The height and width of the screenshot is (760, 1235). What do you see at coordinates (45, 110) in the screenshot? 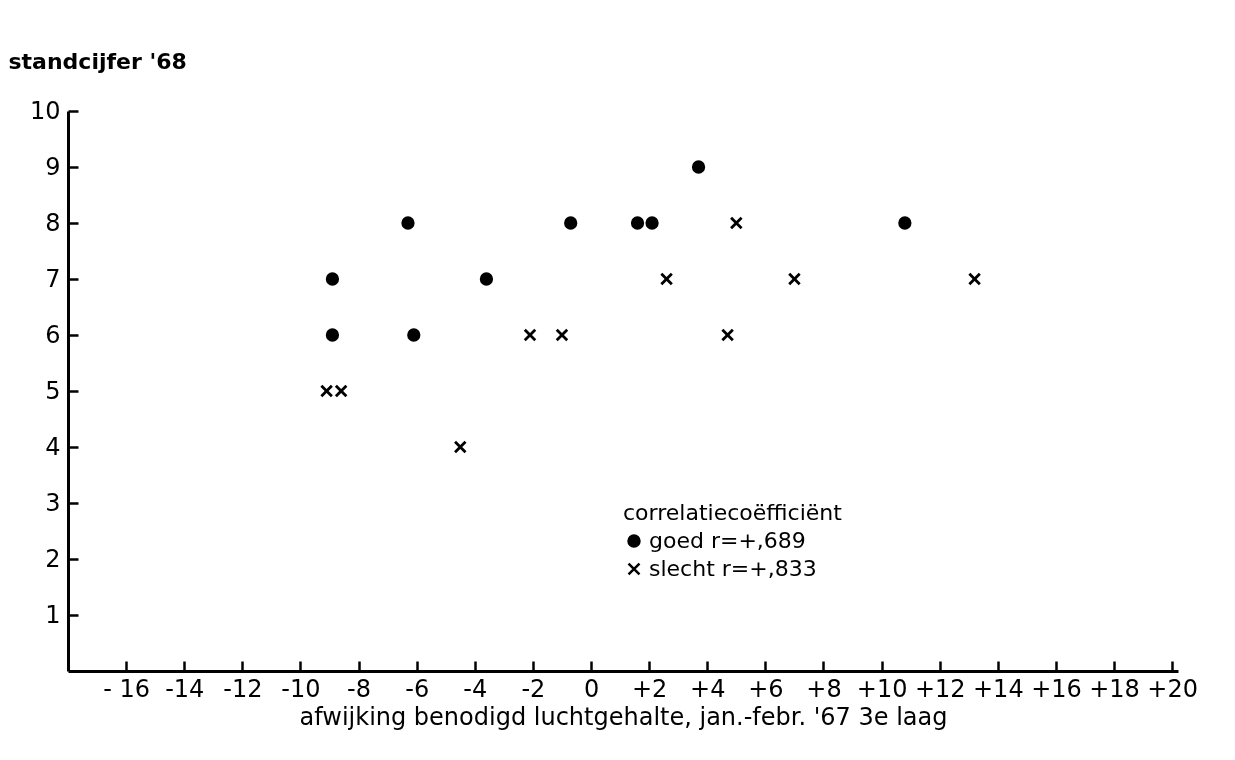
I see `y-tick-label: 10` at bounding box center [45, 110].